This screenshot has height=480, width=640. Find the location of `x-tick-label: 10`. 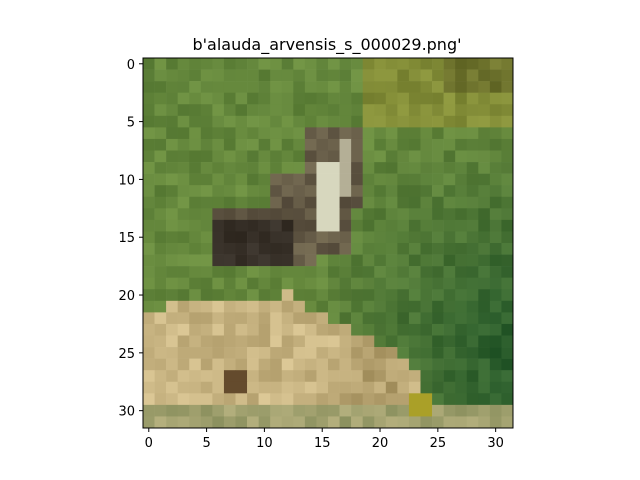

x-tick-label: 10 is located at coordinates (264, 443).